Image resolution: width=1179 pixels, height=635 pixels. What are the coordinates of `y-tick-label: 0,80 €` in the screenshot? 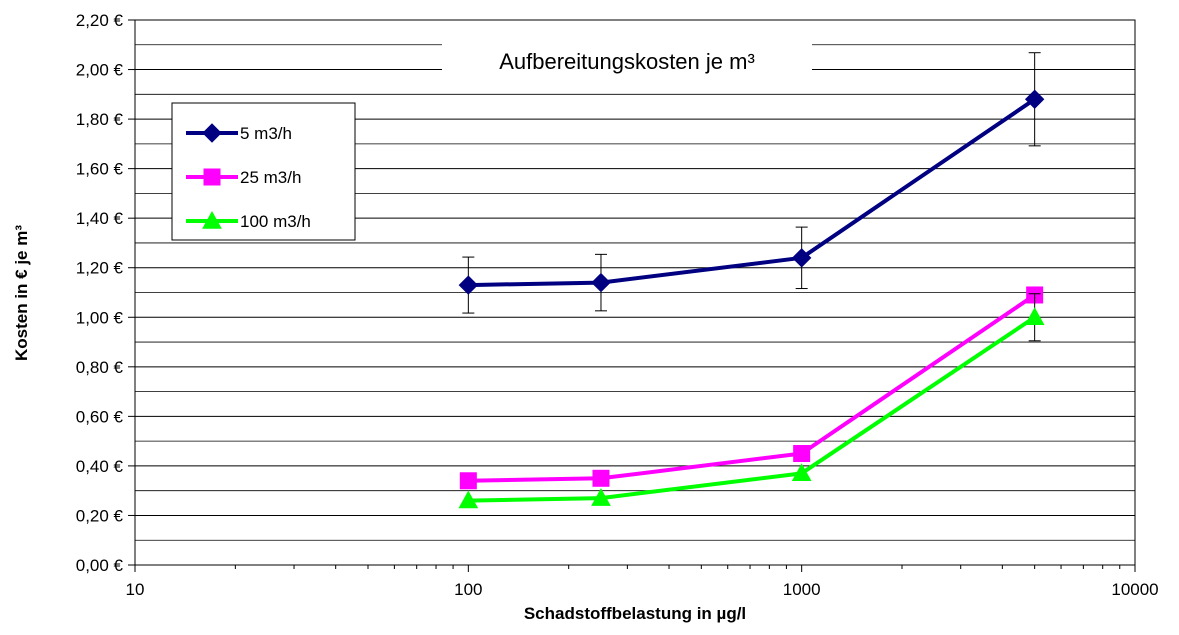 It's located at (100, 367).